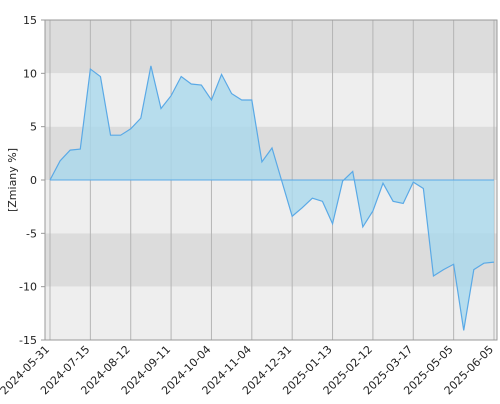  Describe the element at coordinates (12, 180) in the screenshot. I see `y-axis-label: [Zmiany %]` at that location.